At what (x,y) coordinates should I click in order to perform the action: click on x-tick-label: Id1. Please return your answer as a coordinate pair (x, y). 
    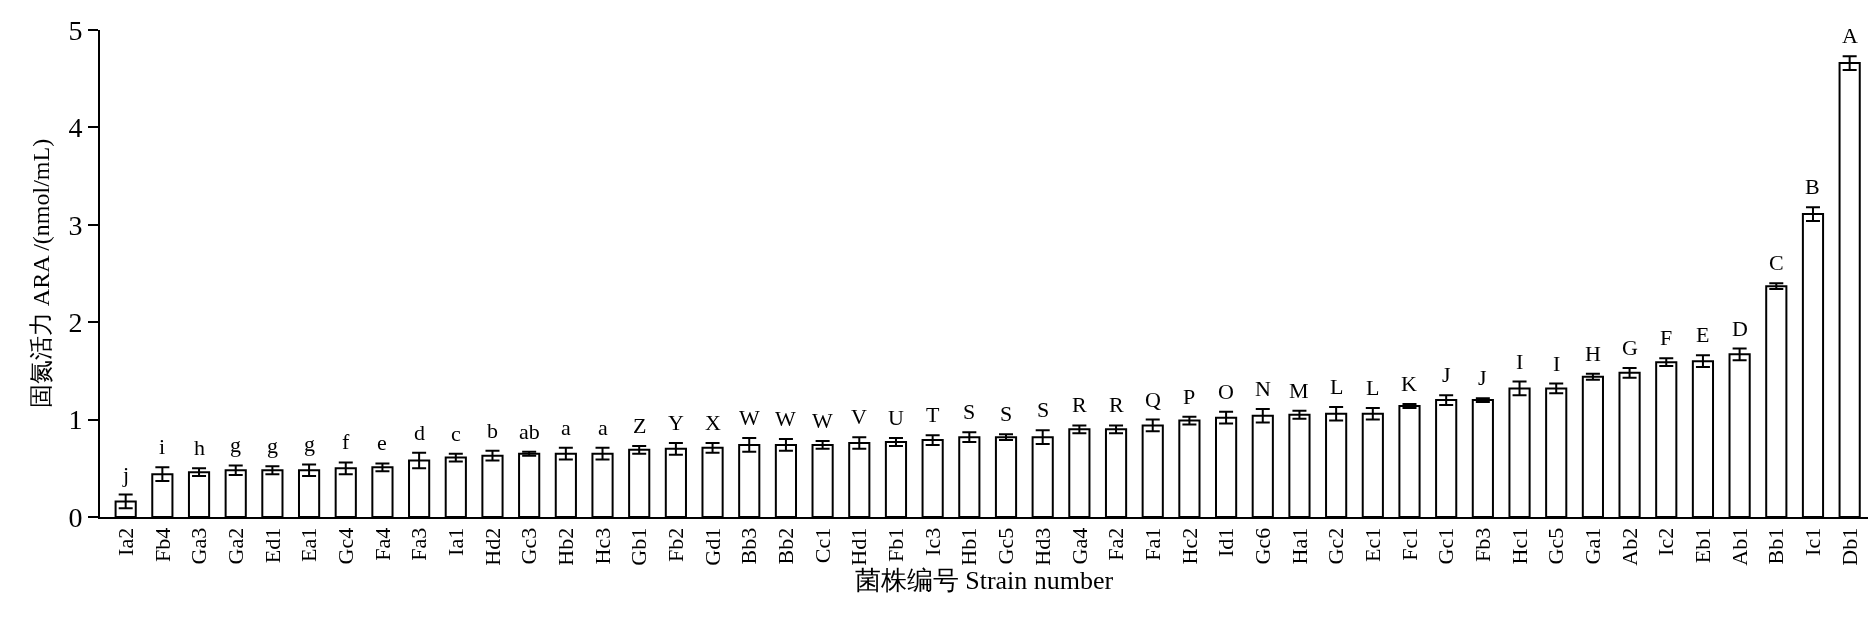
    Looking at the image, I should click on (1226, 542).